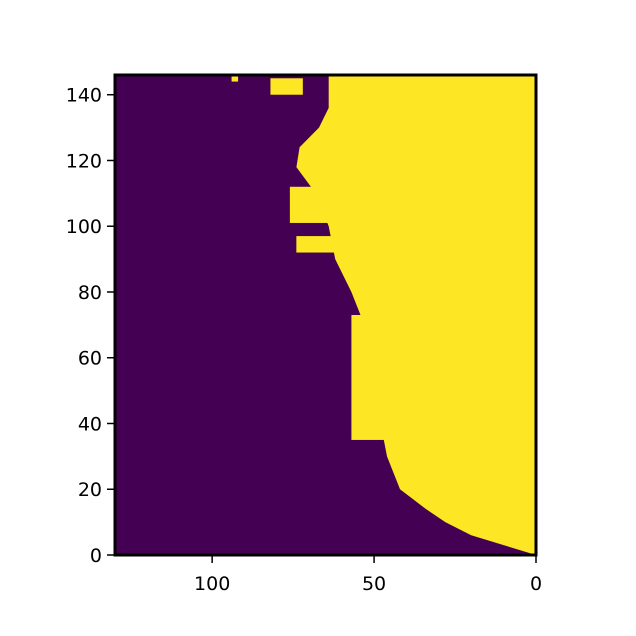 The image size is (636, 636). What do you see at coordinates (96, 556) in the screenshot?
I see `y-tick-label: 0` at bounding box center [96, 556].